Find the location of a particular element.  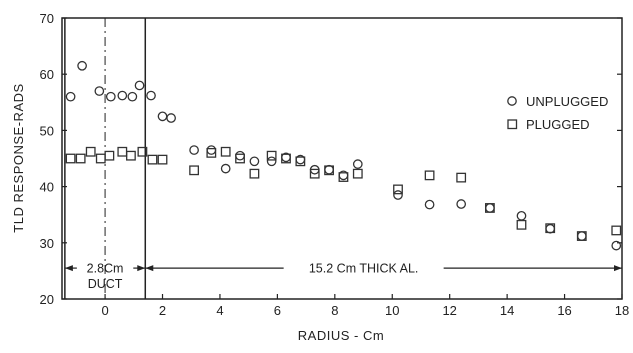

y-axis-title: TLD RESPONSE-RADS is located at coordinates (18, 157).